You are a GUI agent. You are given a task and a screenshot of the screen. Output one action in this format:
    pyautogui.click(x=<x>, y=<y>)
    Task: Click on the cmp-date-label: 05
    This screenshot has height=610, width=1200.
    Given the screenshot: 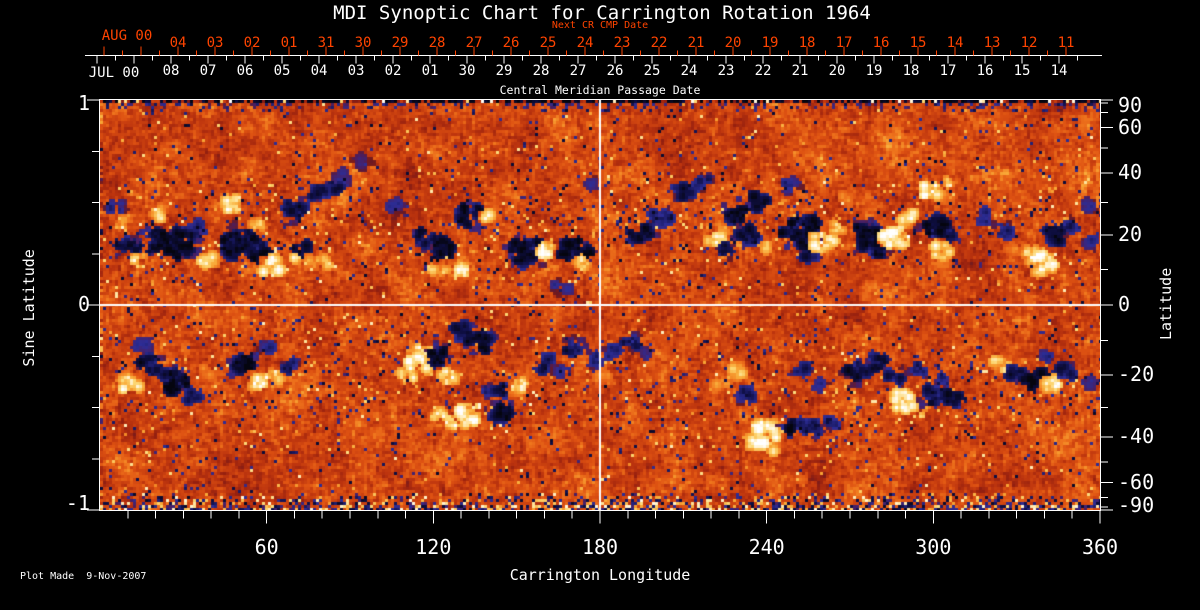 What is the action you would take?
    pyautogui.click(x=282, y=71)
    